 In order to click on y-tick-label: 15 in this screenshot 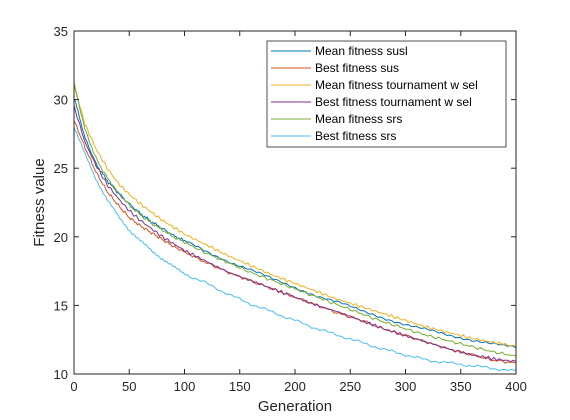, I will do `click(61, 305)`.